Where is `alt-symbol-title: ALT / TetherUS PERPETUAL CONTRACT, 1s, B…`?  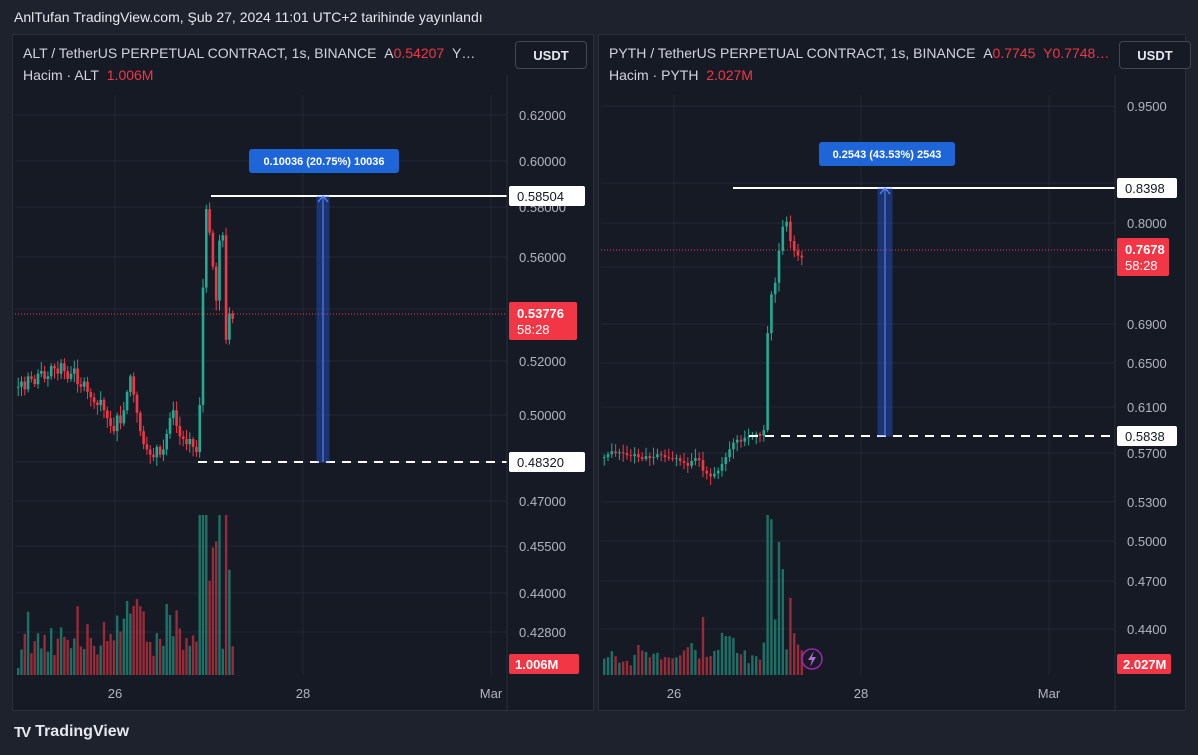 alt-symbol-title: ALT / TetherUS PERPETUAL CONTRACT, 1s, B… is located at coordinates (200, 53).